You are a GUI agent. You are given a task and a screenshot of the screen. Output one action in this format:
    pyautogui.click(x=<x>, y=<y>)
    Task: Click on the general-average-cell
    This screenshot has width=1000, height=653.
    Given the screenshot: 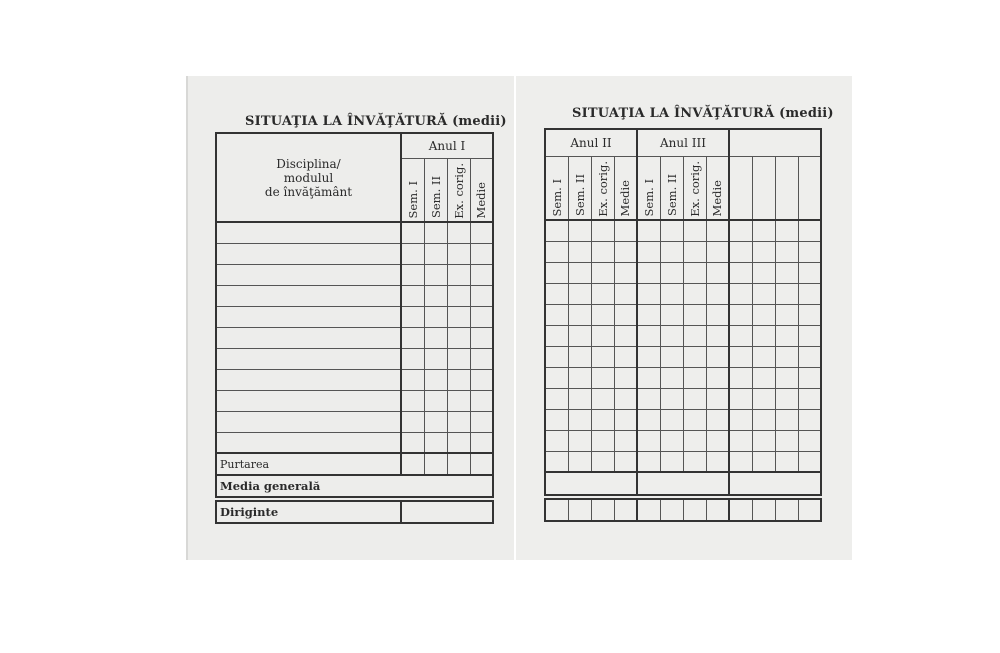 What is the action you would take?
    pyautogui.click(x=775, y=484)
    